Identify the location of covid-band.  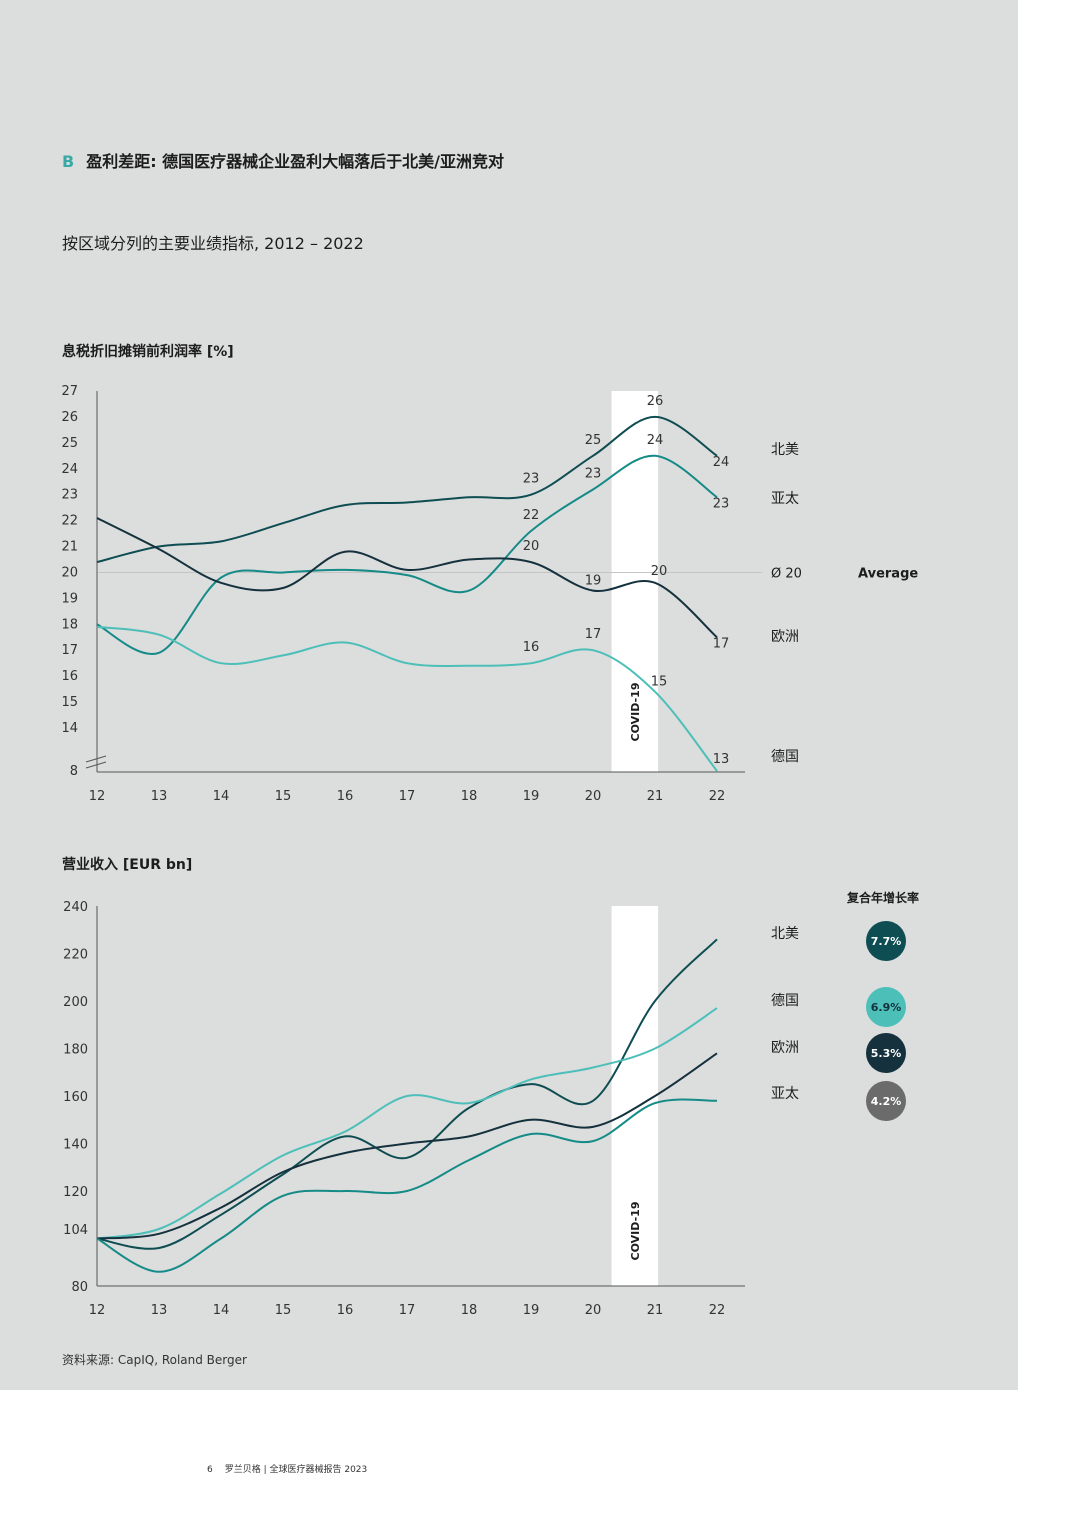
(635, 1096).